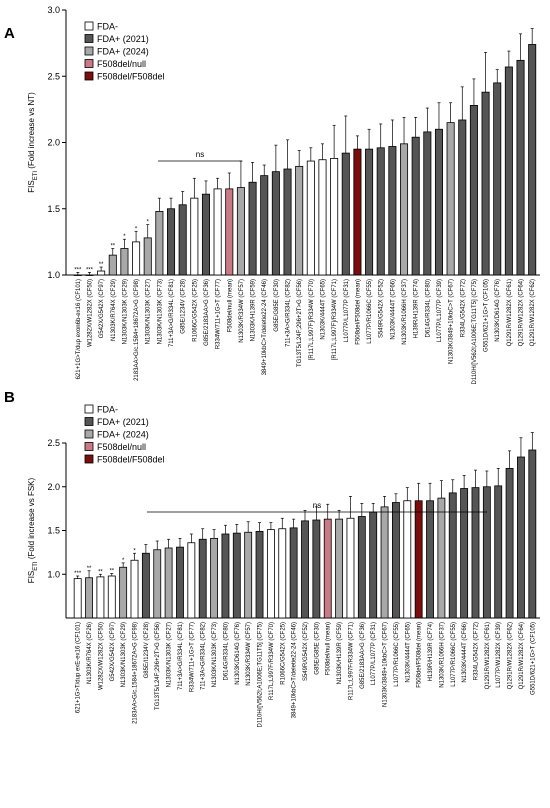 The width and height of the screenshot is (550, 808). Describe the element at coordinates (454, 654) in the screenshot. I see `category-label: L1077P/R1066C (CF55)` at that location.